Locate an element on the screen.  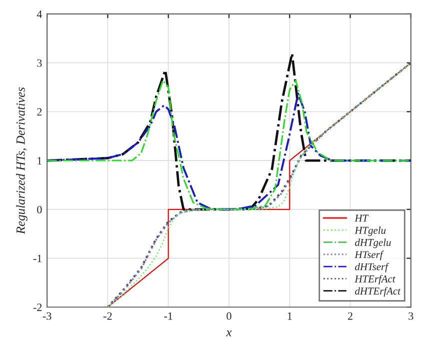
legend-label: HTgelu is located at coordinates (370, 231).